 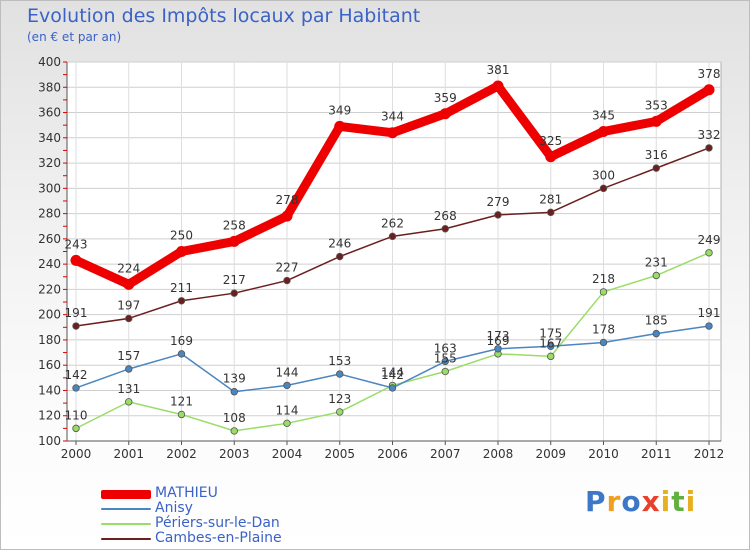 I want to click on data-label: 281, so click(x=550, y=199).